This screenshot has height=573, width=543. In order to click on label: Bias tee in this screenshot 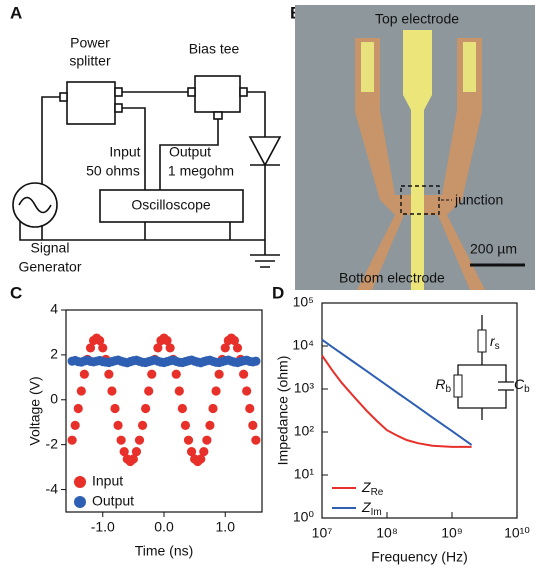, I will do `click(214, 49)`.